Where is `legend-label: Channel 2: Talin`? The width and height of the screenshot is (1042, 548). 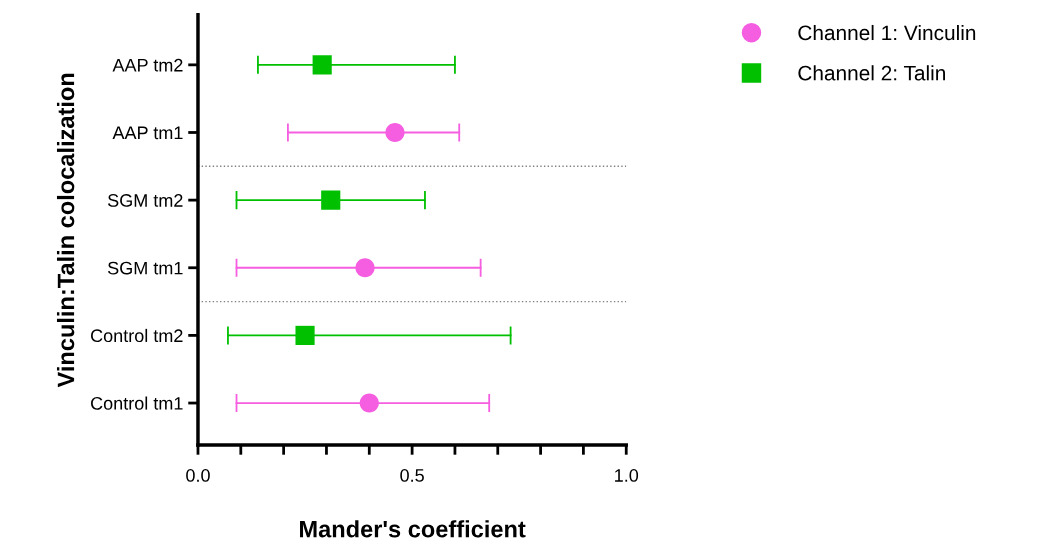
legend-label: Channel 2: Talin is located at coordinates (871, 73).